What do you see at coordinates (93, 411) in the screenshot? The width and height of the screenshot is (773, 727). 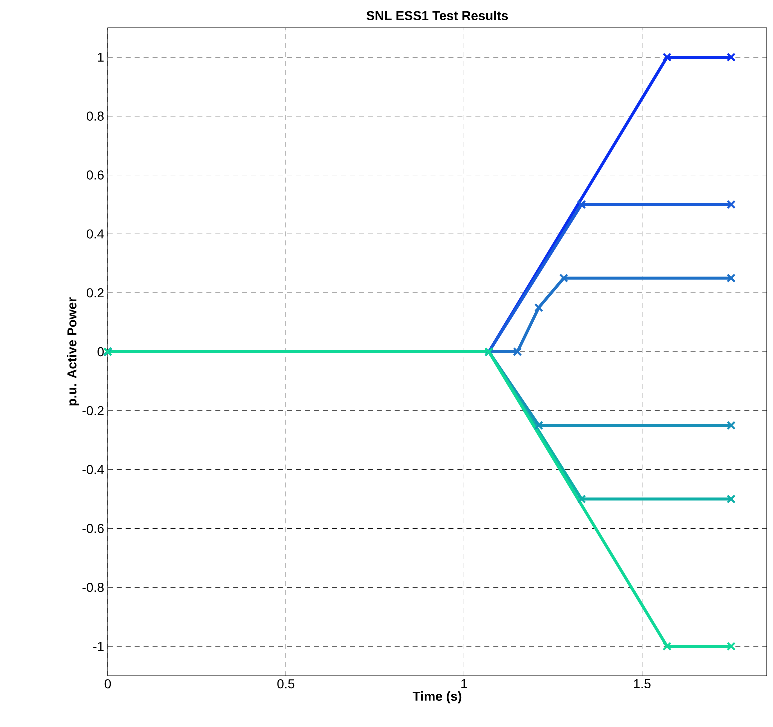 I see `y-tick-label: -0.2` at bounding box center [93, 411].